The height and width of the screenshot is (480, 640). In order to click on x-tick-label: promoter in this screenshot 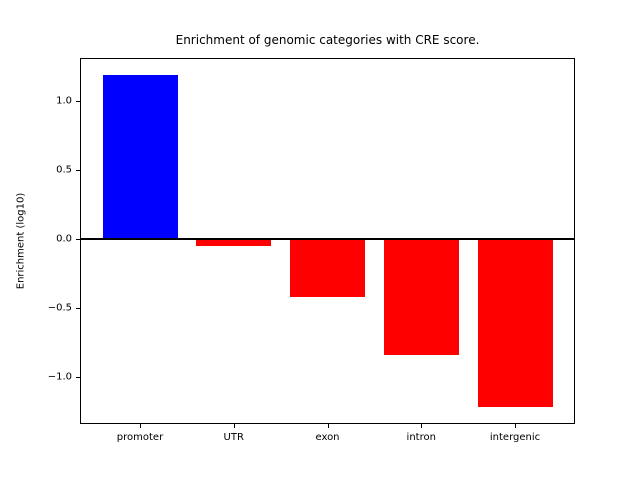, I will do `click(140, 437)`.